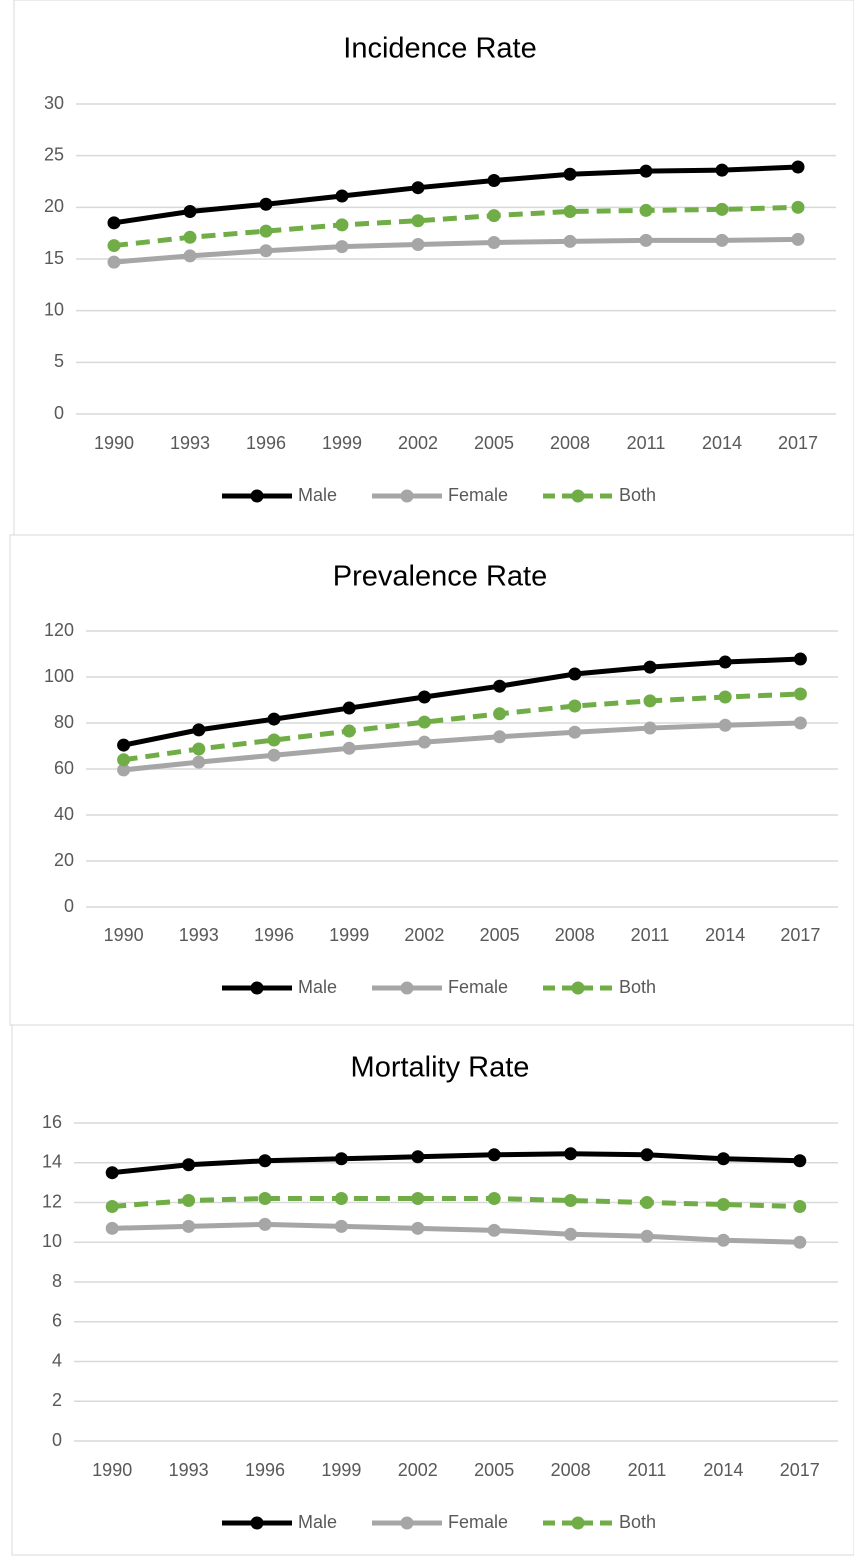 The height and width of the screenshot is (1556, 854). What do you see at coordinates (52, 1241) in the screenshot?
I see `y-tick-label: 10` at bounding box center [52, 1241].